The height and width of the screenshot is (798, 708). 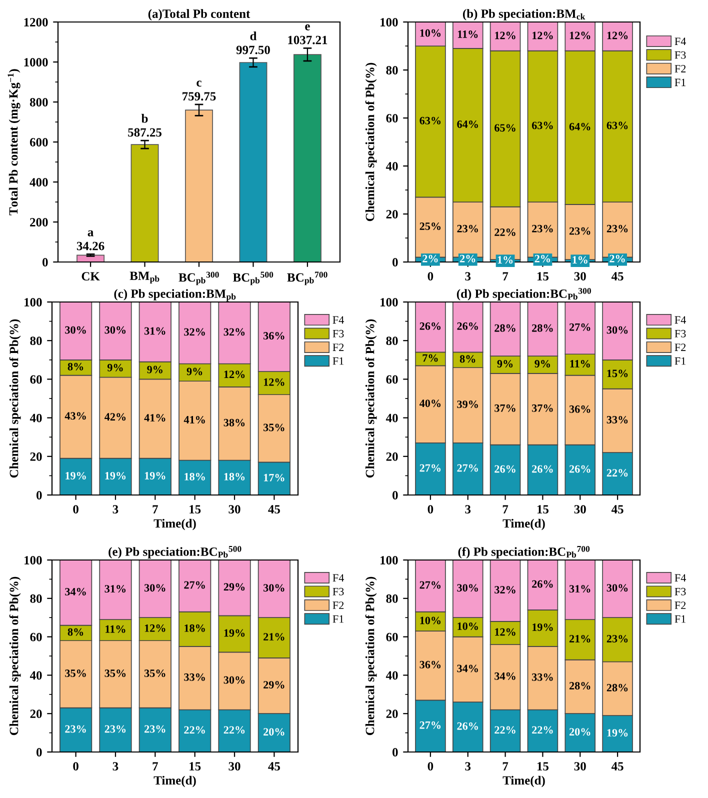 I want to click on data-label: 18%, so click(x=234, y=476).